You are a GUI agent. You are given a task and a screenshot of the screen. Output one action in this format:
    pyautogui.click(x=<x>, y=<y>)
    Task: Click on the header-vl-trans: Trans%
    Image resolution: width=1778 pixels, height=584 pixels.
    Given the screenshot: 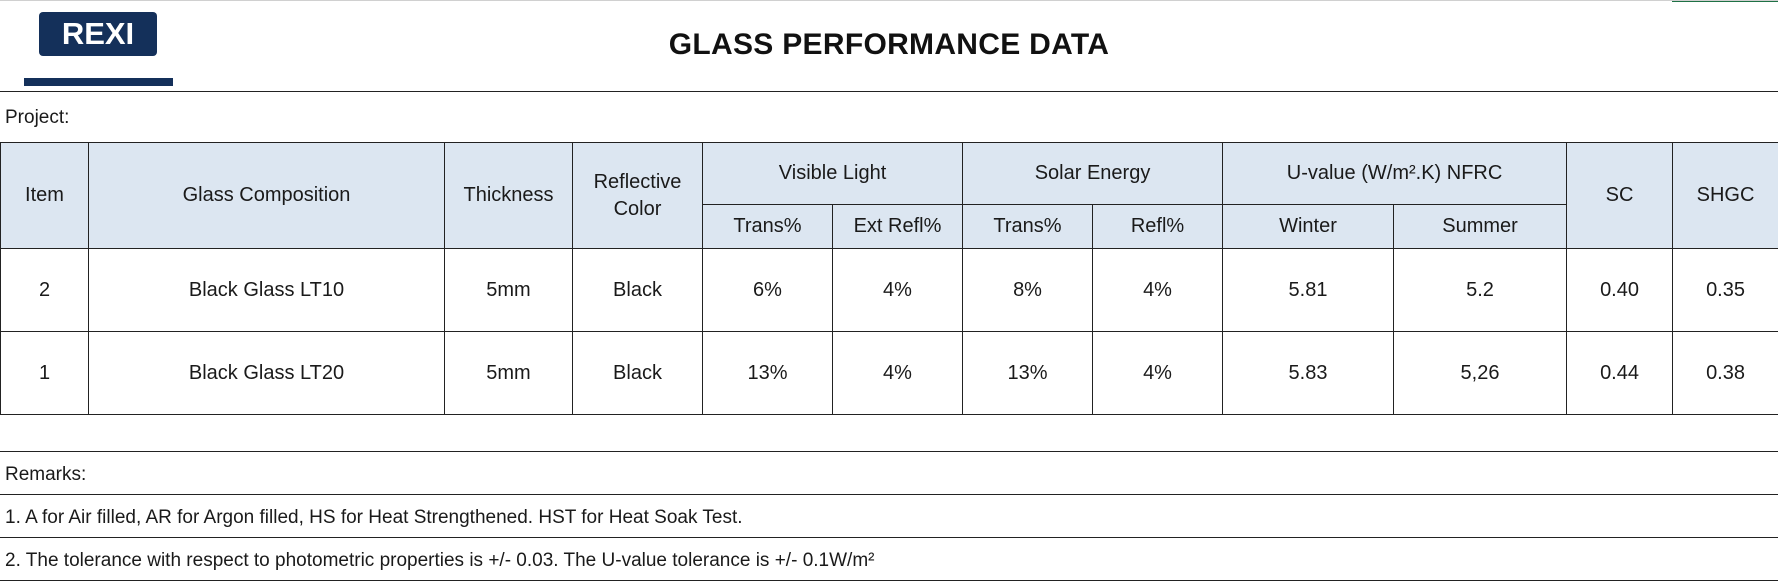 What is the action you would take?
    pyautogui.click(x=767, y=226)
    